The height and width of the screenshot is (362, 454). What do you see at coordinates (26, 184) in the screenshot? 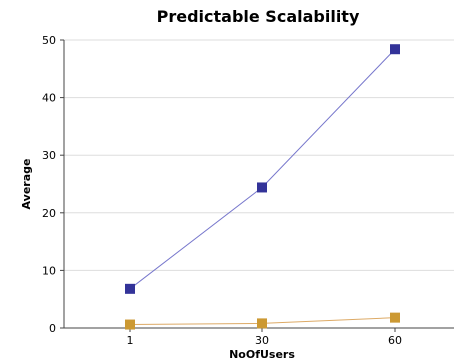
I see `y-axis-label: Average` at bounding box center [26, 184].